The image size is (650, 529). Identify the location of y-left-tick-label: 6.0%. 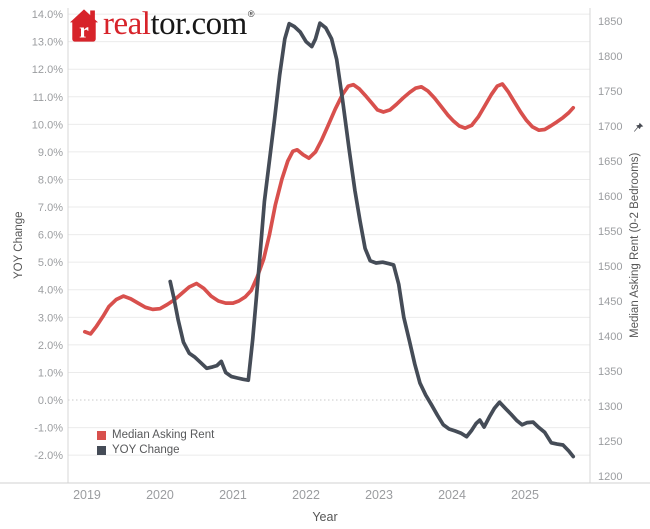
(50, 236).